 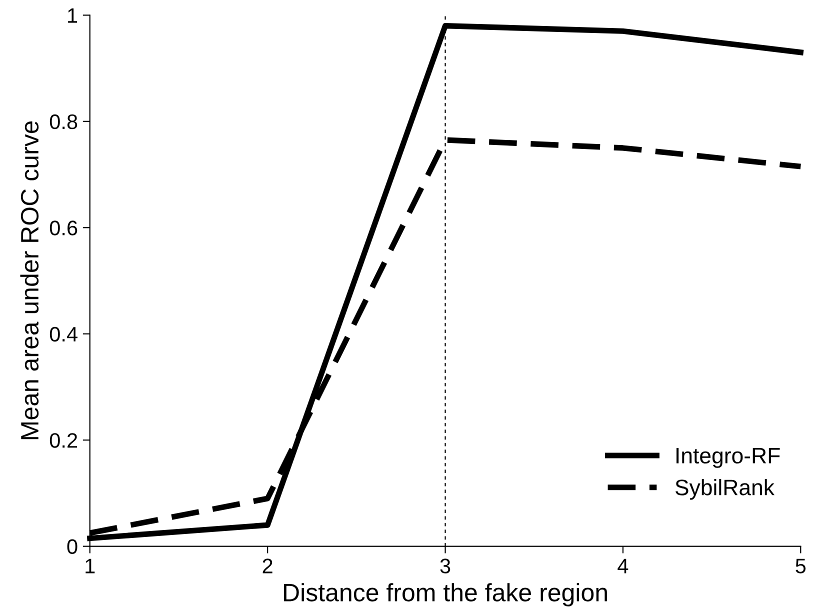 I want to click on legend-label: Integro-RF, so click(x=728, y=458).